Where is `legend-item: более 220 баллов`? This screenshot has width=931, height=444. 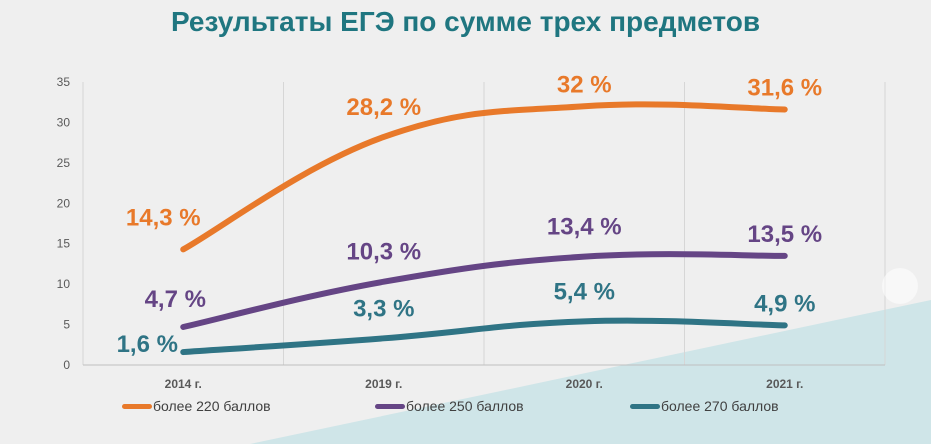 legend-item: более 220 баллов is located at coordinates (196, 406).